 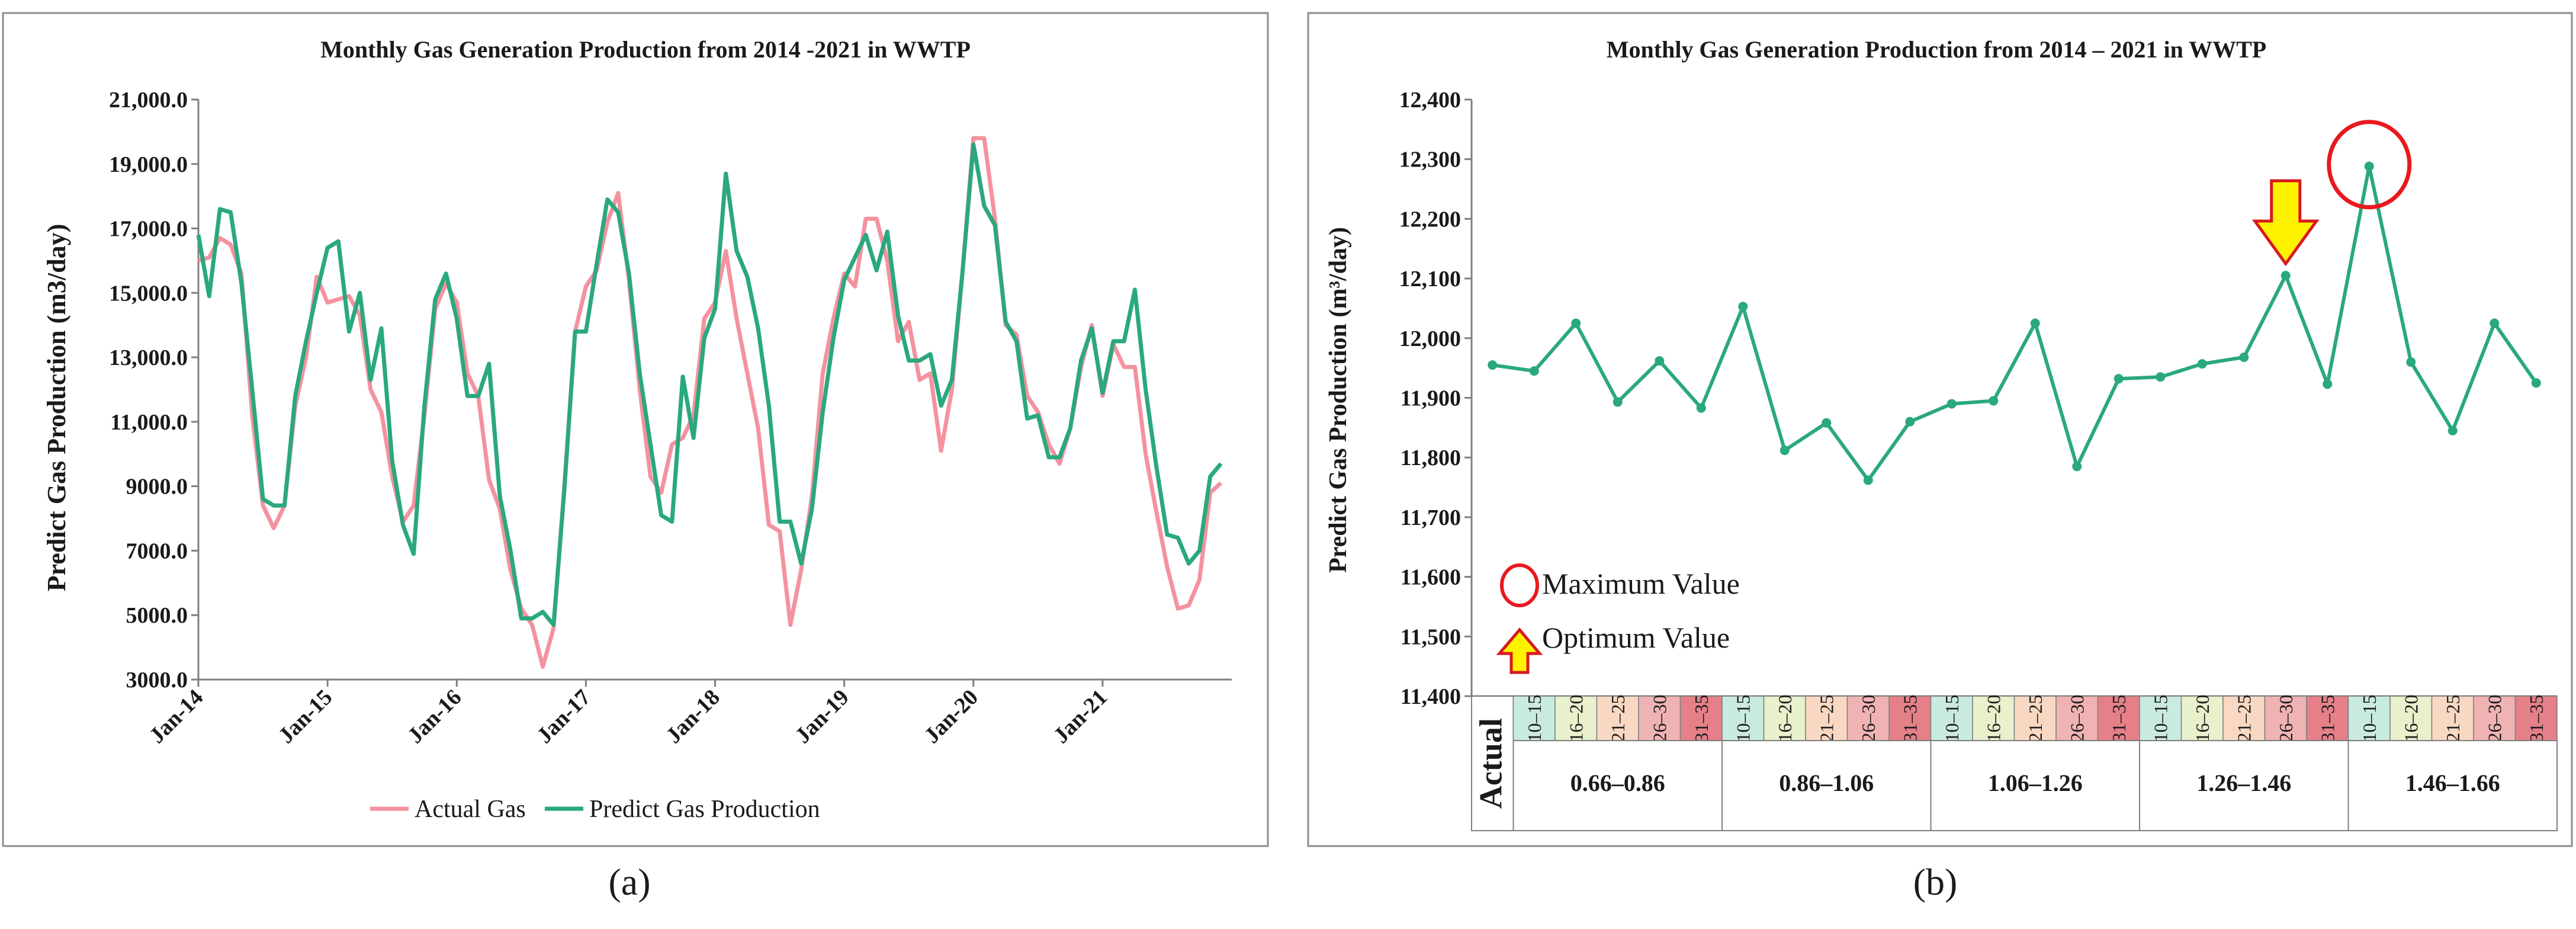 What do you see at coordinates (1430, 100) in the screenshot?
I see `y-tick-label: 12,400` at bounding box center [1430, 100].